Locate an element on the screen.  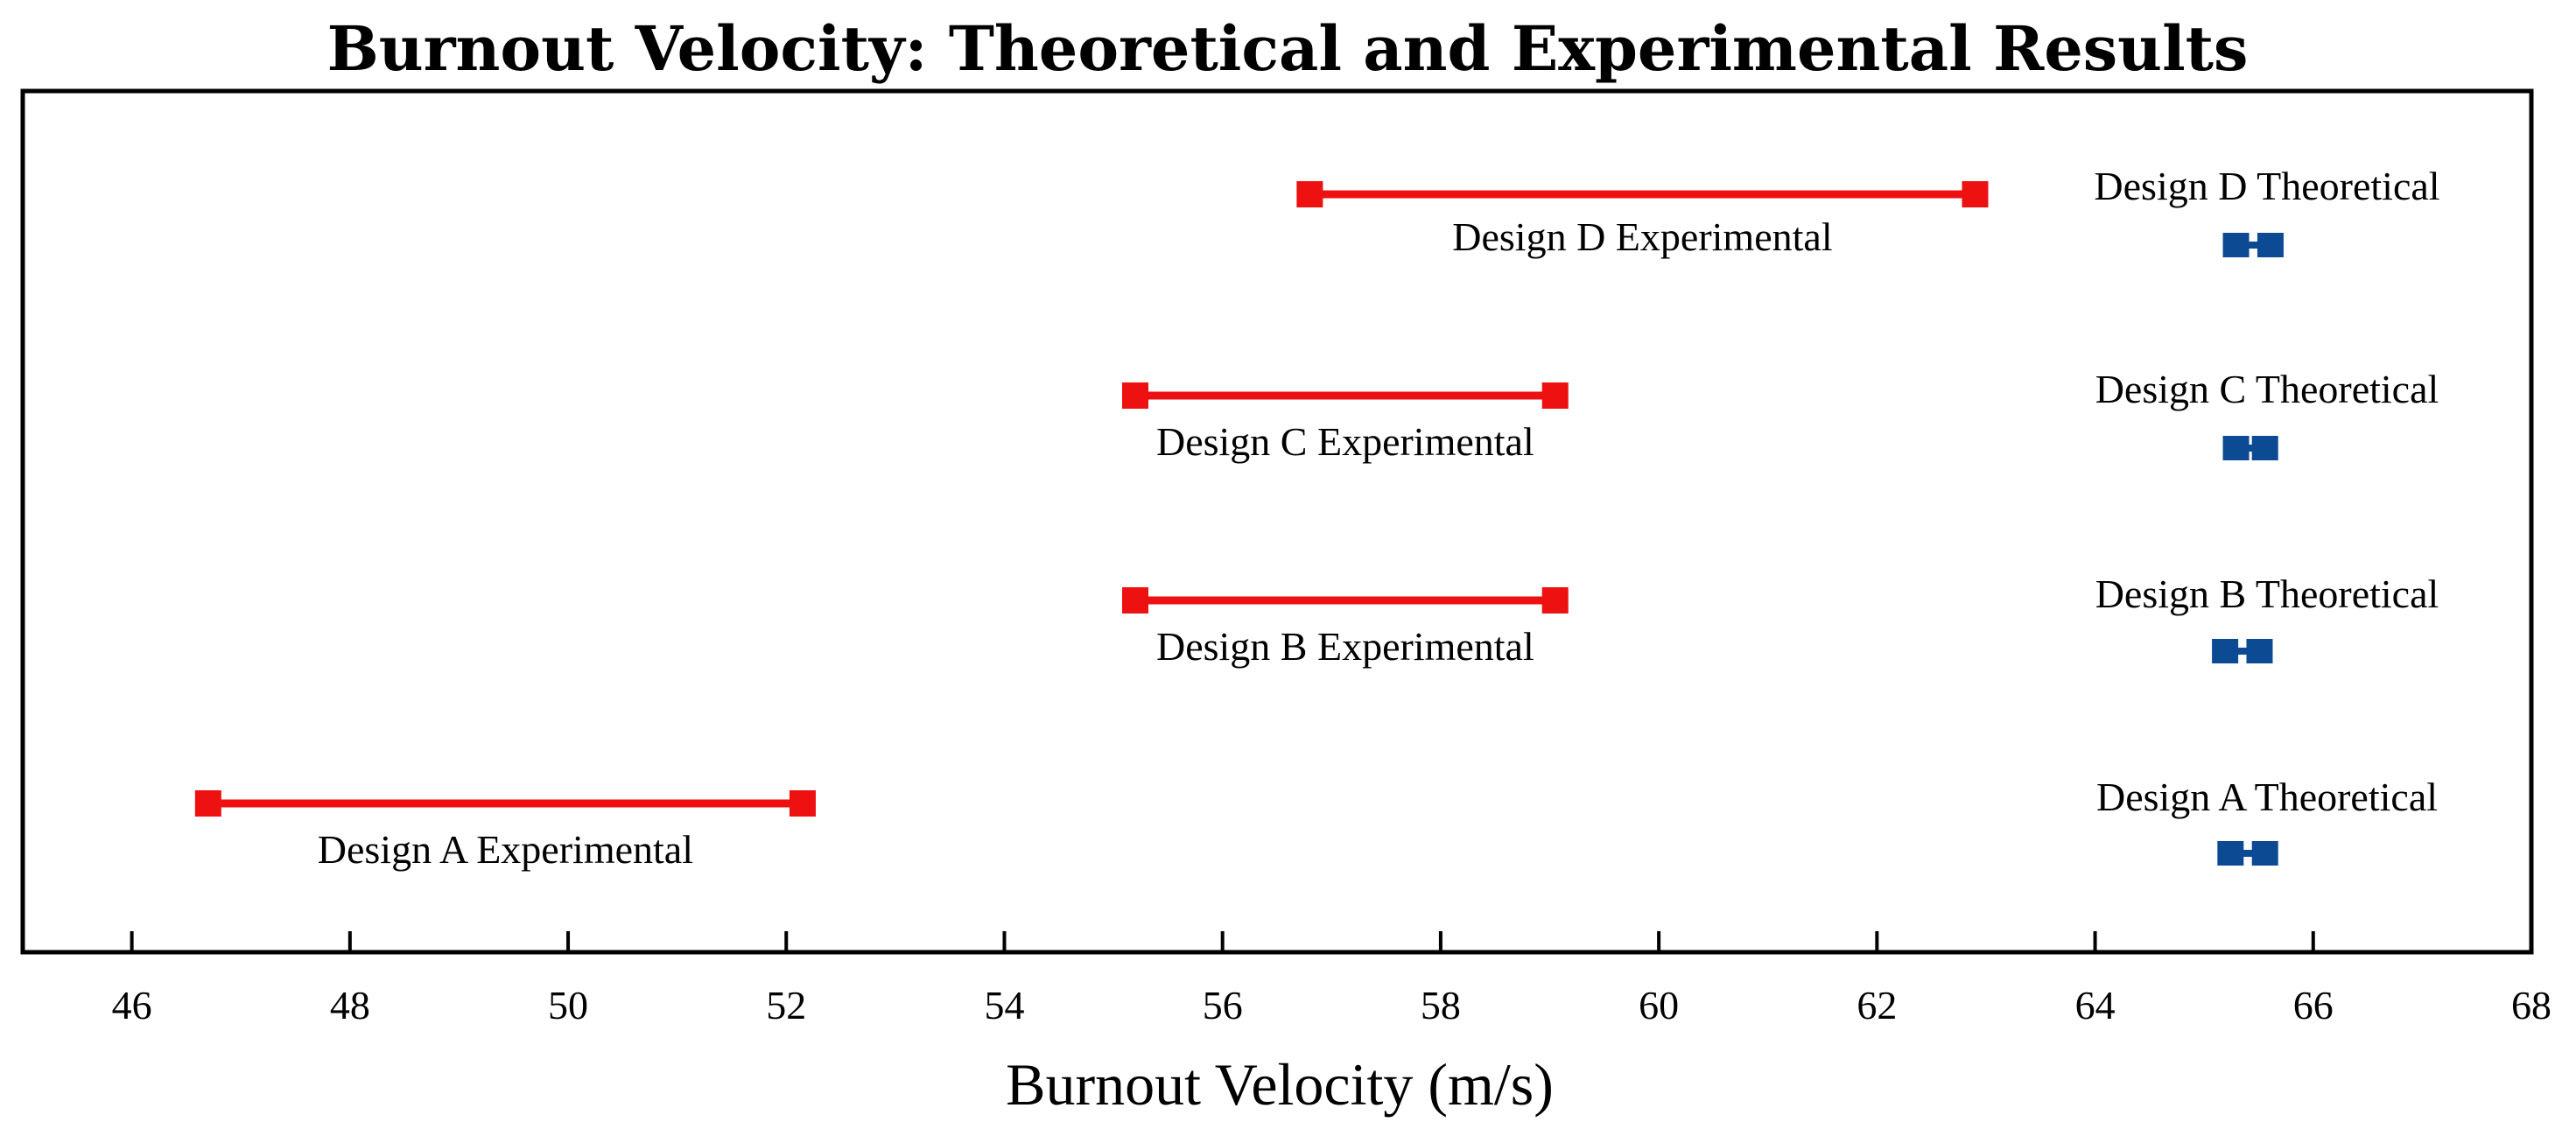
theoretical-series-label: Design C Theoretical is located at coordinates (2267, 389).